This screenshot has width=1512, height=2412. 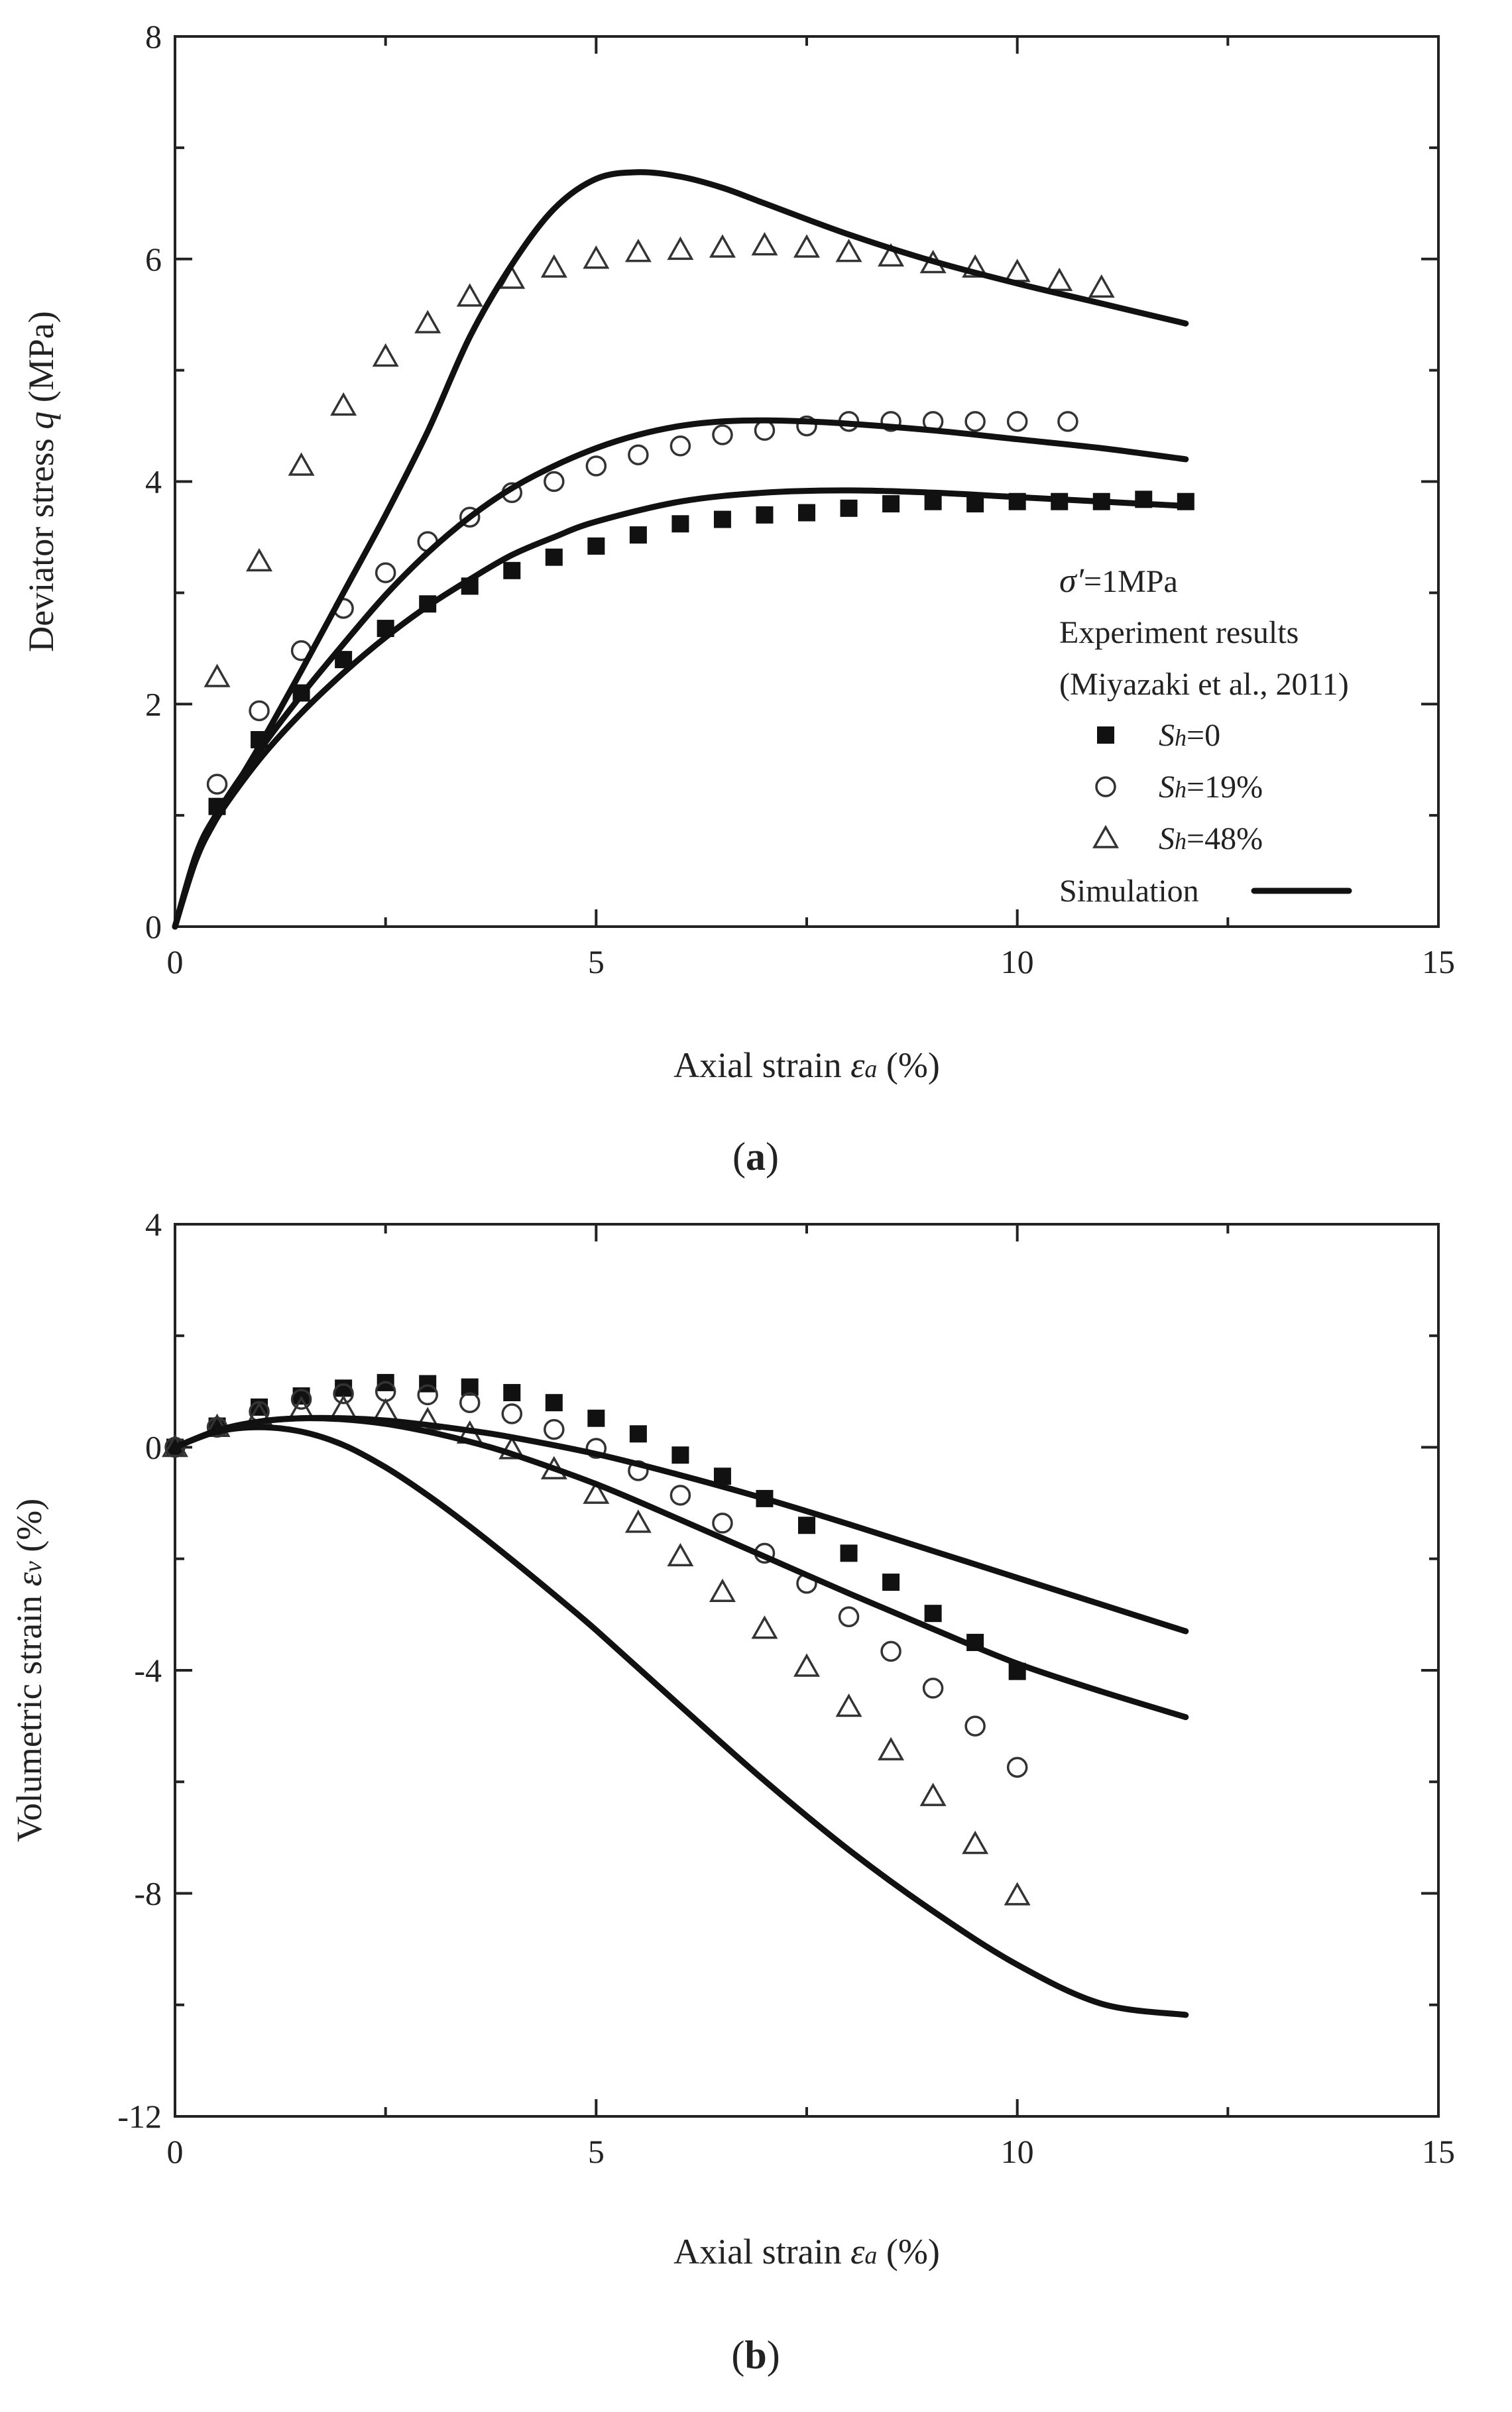 What do you see at coordinates (755, 2355) in the screenshot?
I see `panel-label: (b)` at bounding box center [755, 2355].